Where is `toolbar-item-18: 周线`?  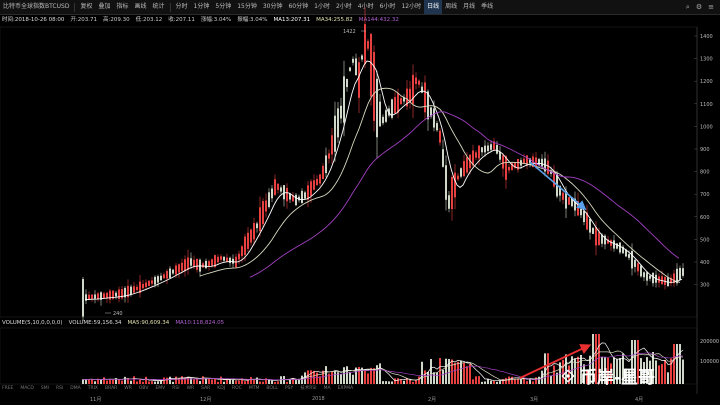
toolbar-item-18: 周线 is located at coordinates (451, 6).